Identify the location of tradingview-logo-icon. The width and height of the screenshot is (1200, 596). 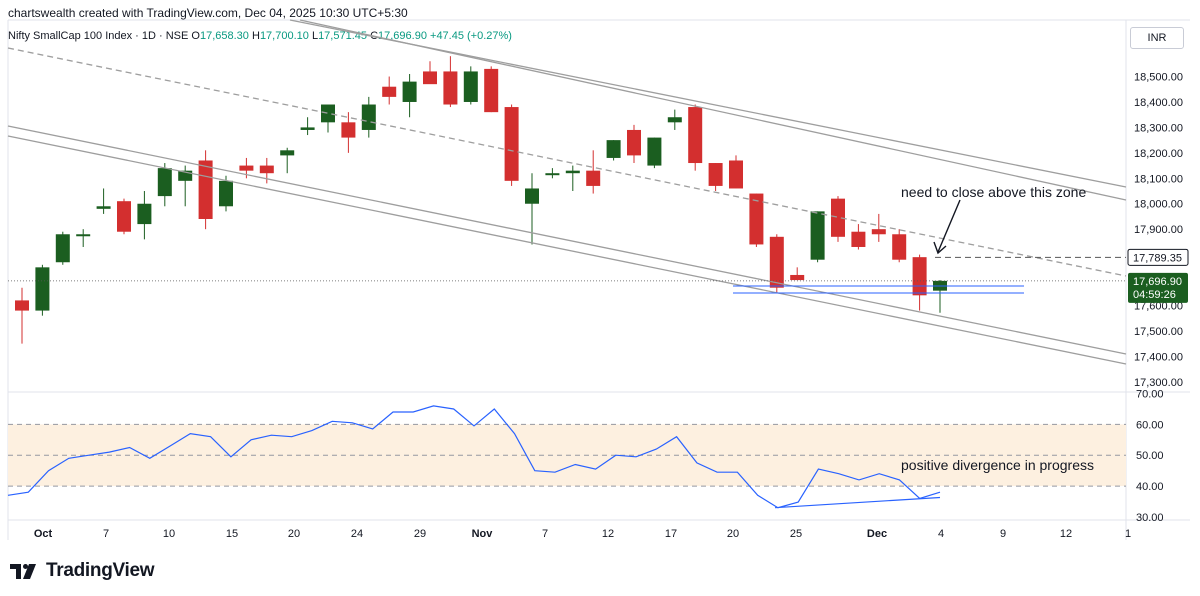
(23, 571).